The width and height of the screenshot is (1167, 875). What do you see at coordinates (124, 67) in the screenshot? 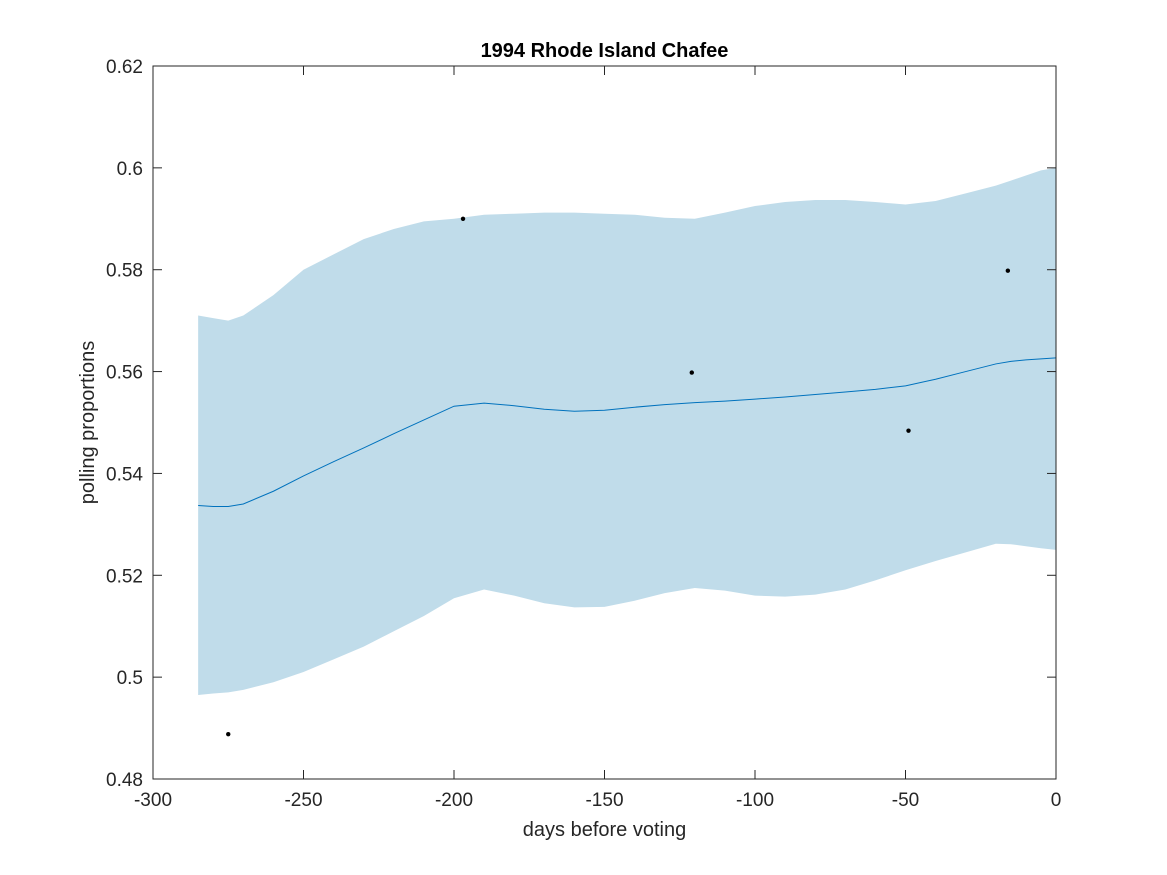
I see `y-tick-label: 0.62` at bounding box center [124, 67].